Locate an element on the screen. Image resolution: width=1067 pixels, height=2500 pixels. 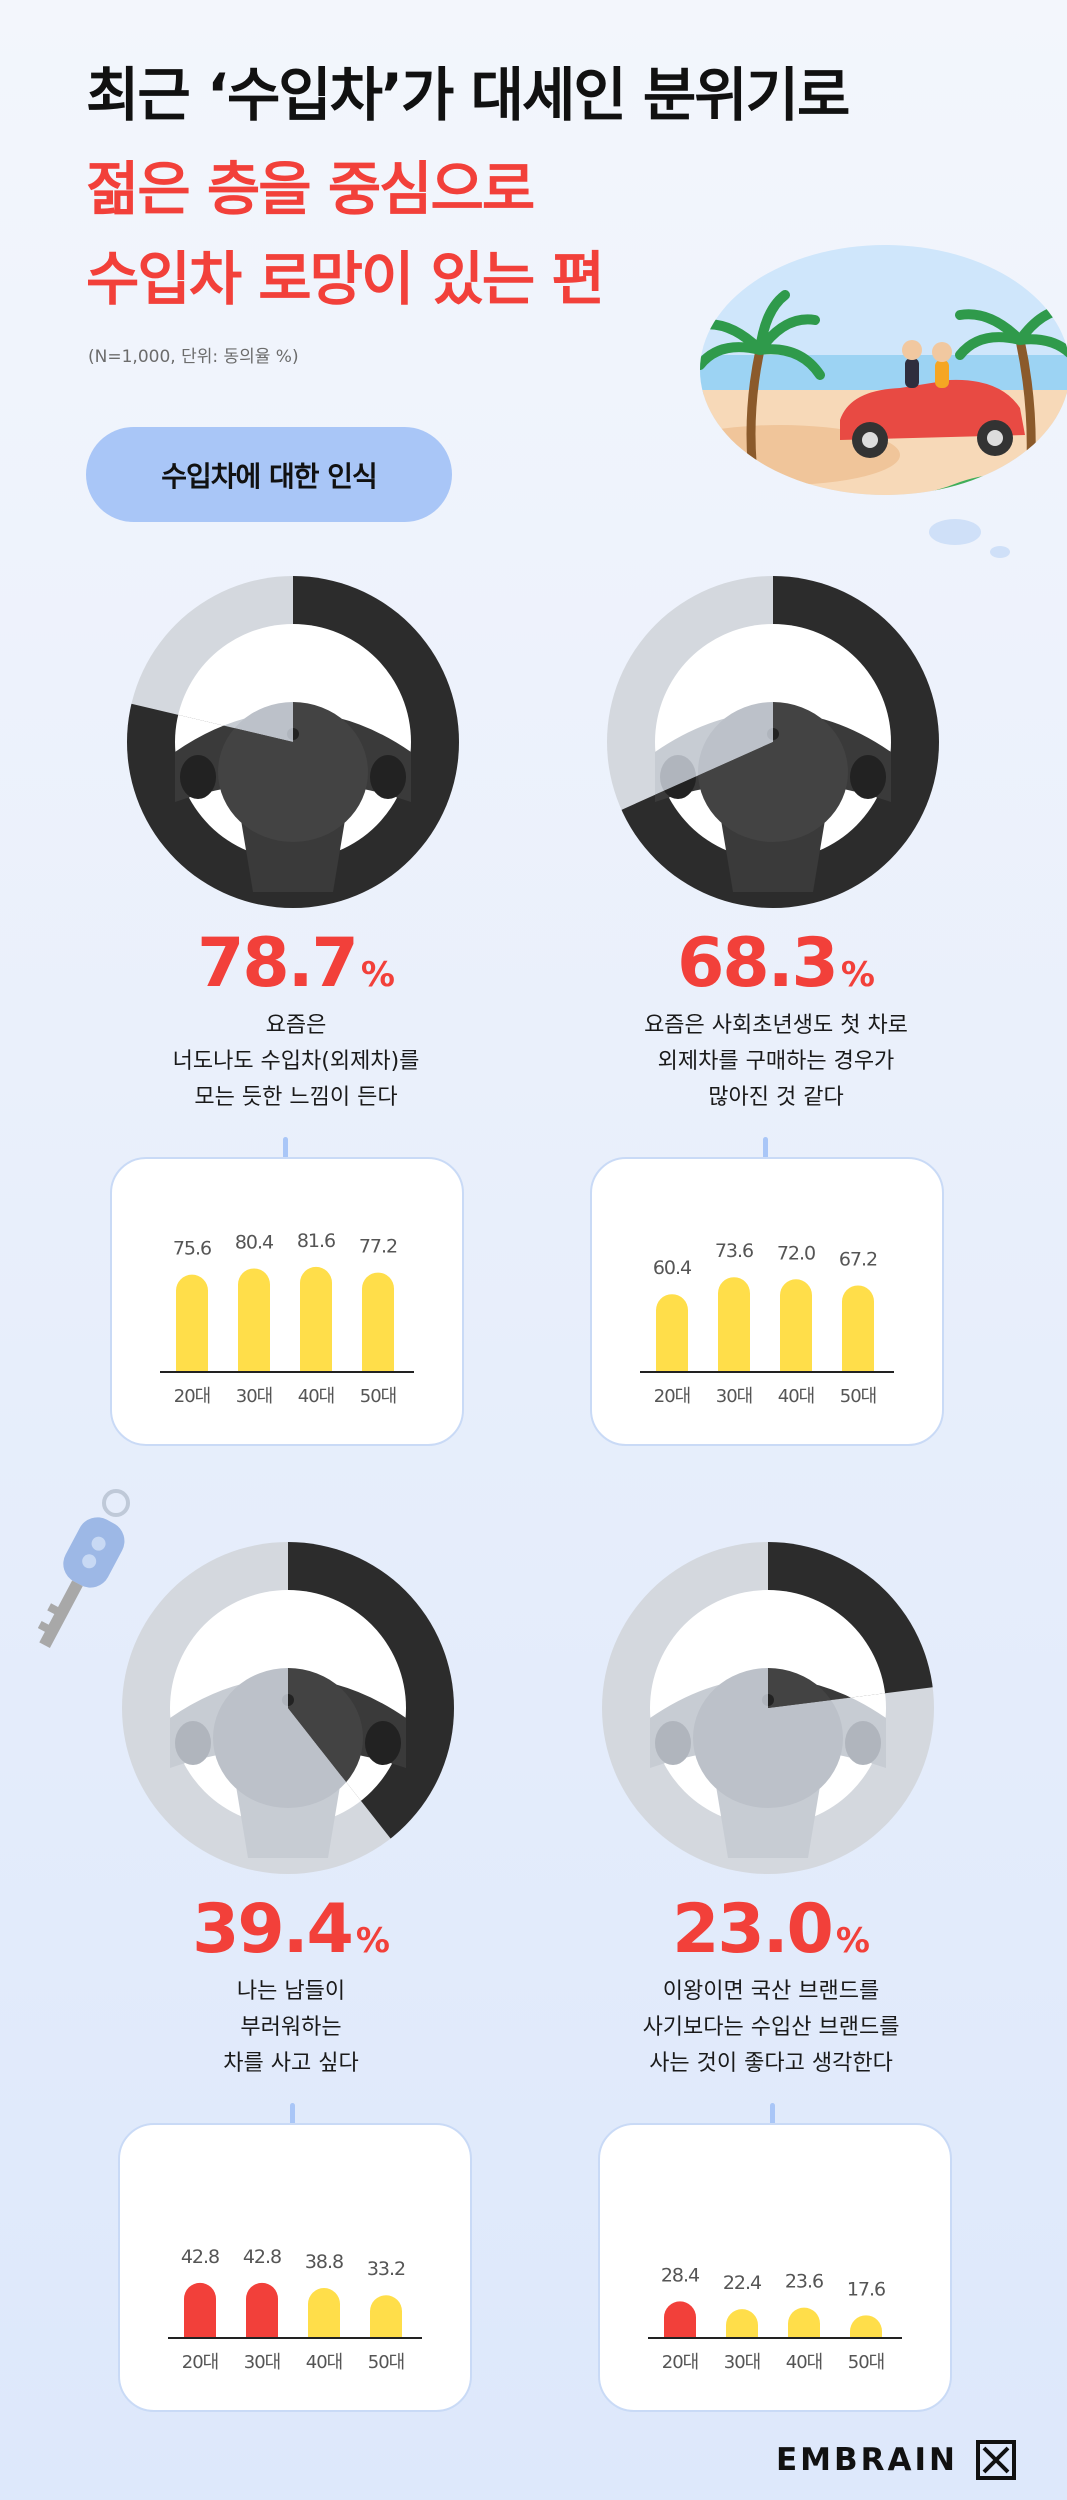
panel-2-age-card: 60.4 20대 73.6 30대 72.0 40대 67.2 50대 is located at coordinates (767, 1301).